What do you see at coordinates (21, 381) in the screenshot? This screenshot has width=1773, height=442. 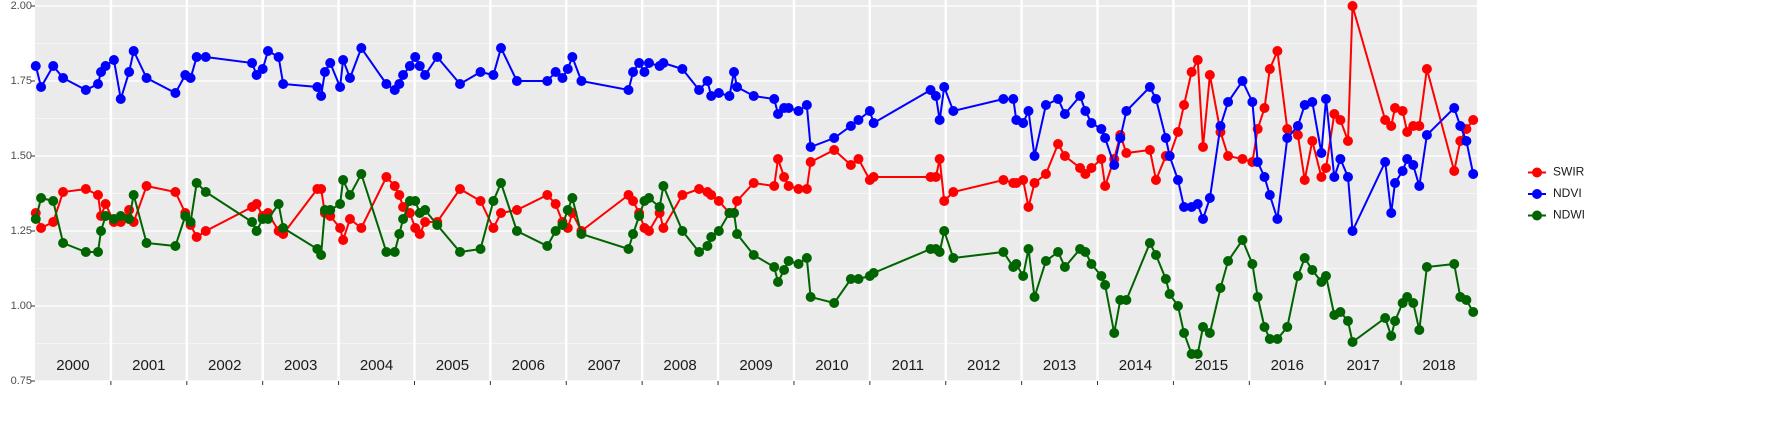 I see `y-tick-label: 0.75` at bounding box center [21, 381].